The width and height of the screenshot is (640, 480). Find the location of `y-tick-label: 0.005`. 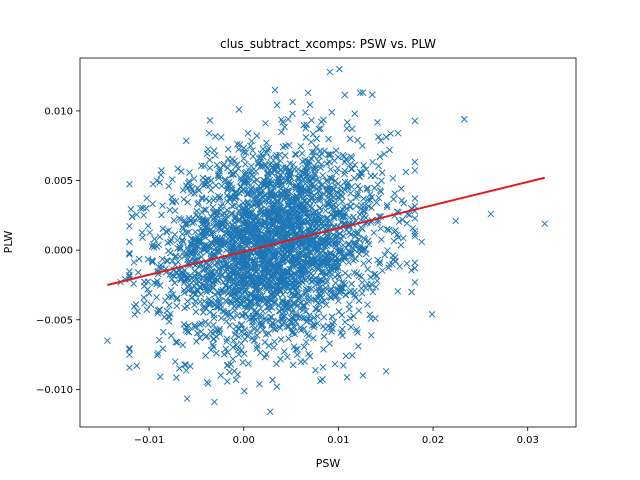

y-tick-label: 0.005 is located at coordinates (58, 181).